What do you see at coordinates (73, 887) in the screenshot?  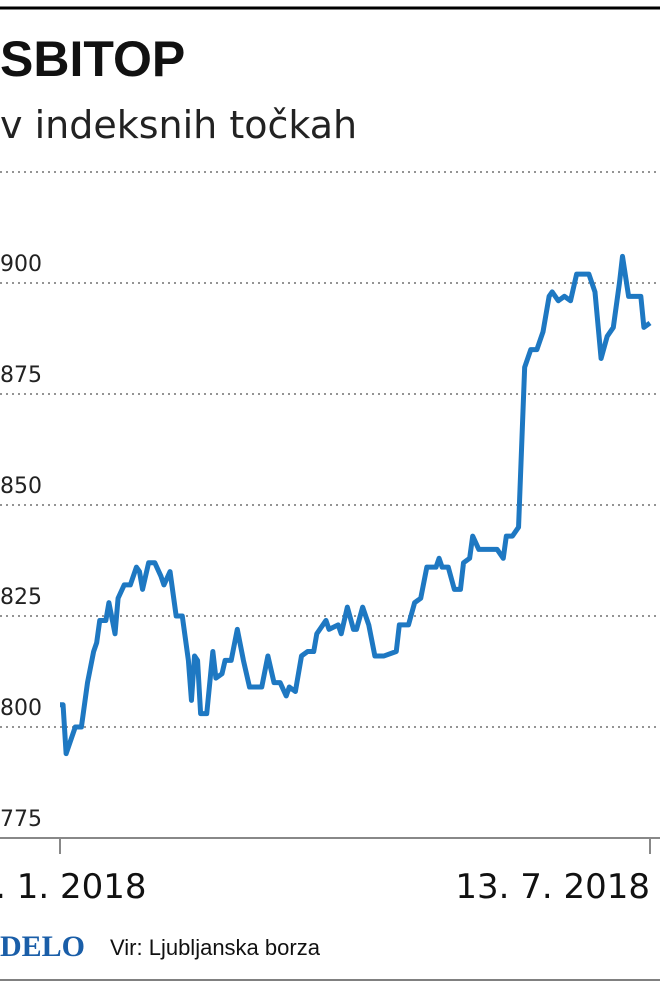 I see `x-tick-label: 1. 1. 2018` at bounding box center [73, 887].